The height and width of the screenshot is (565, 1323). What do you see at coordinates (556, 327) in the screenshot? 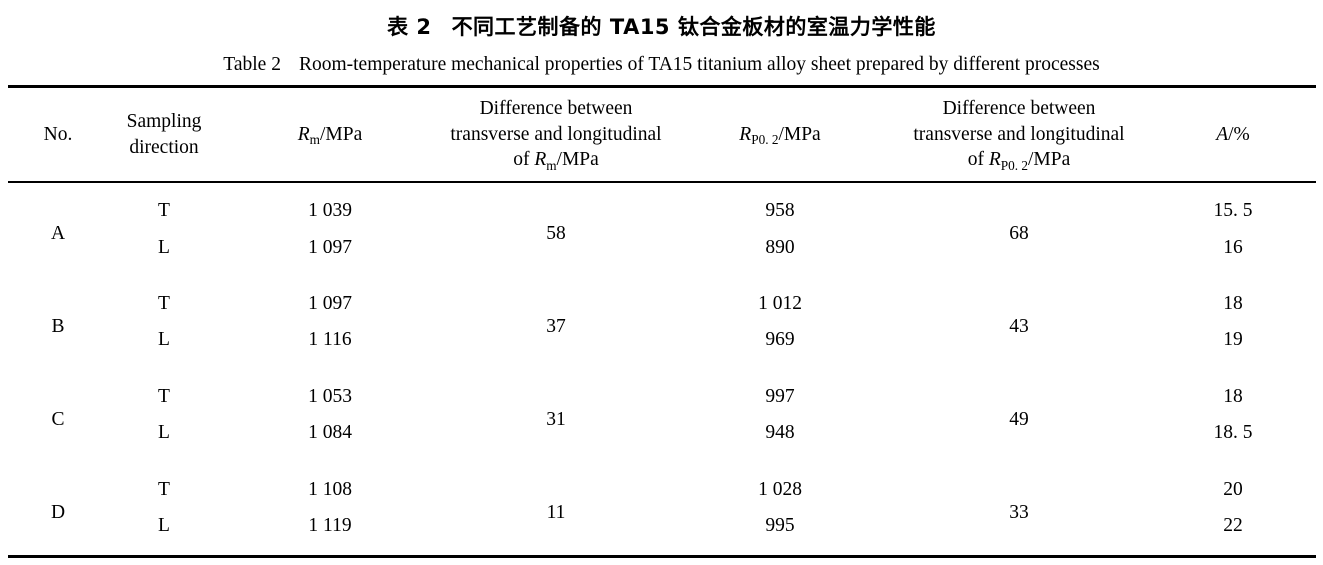
I see `cell-diff-rm: 37` at bounding box center [556, 327].